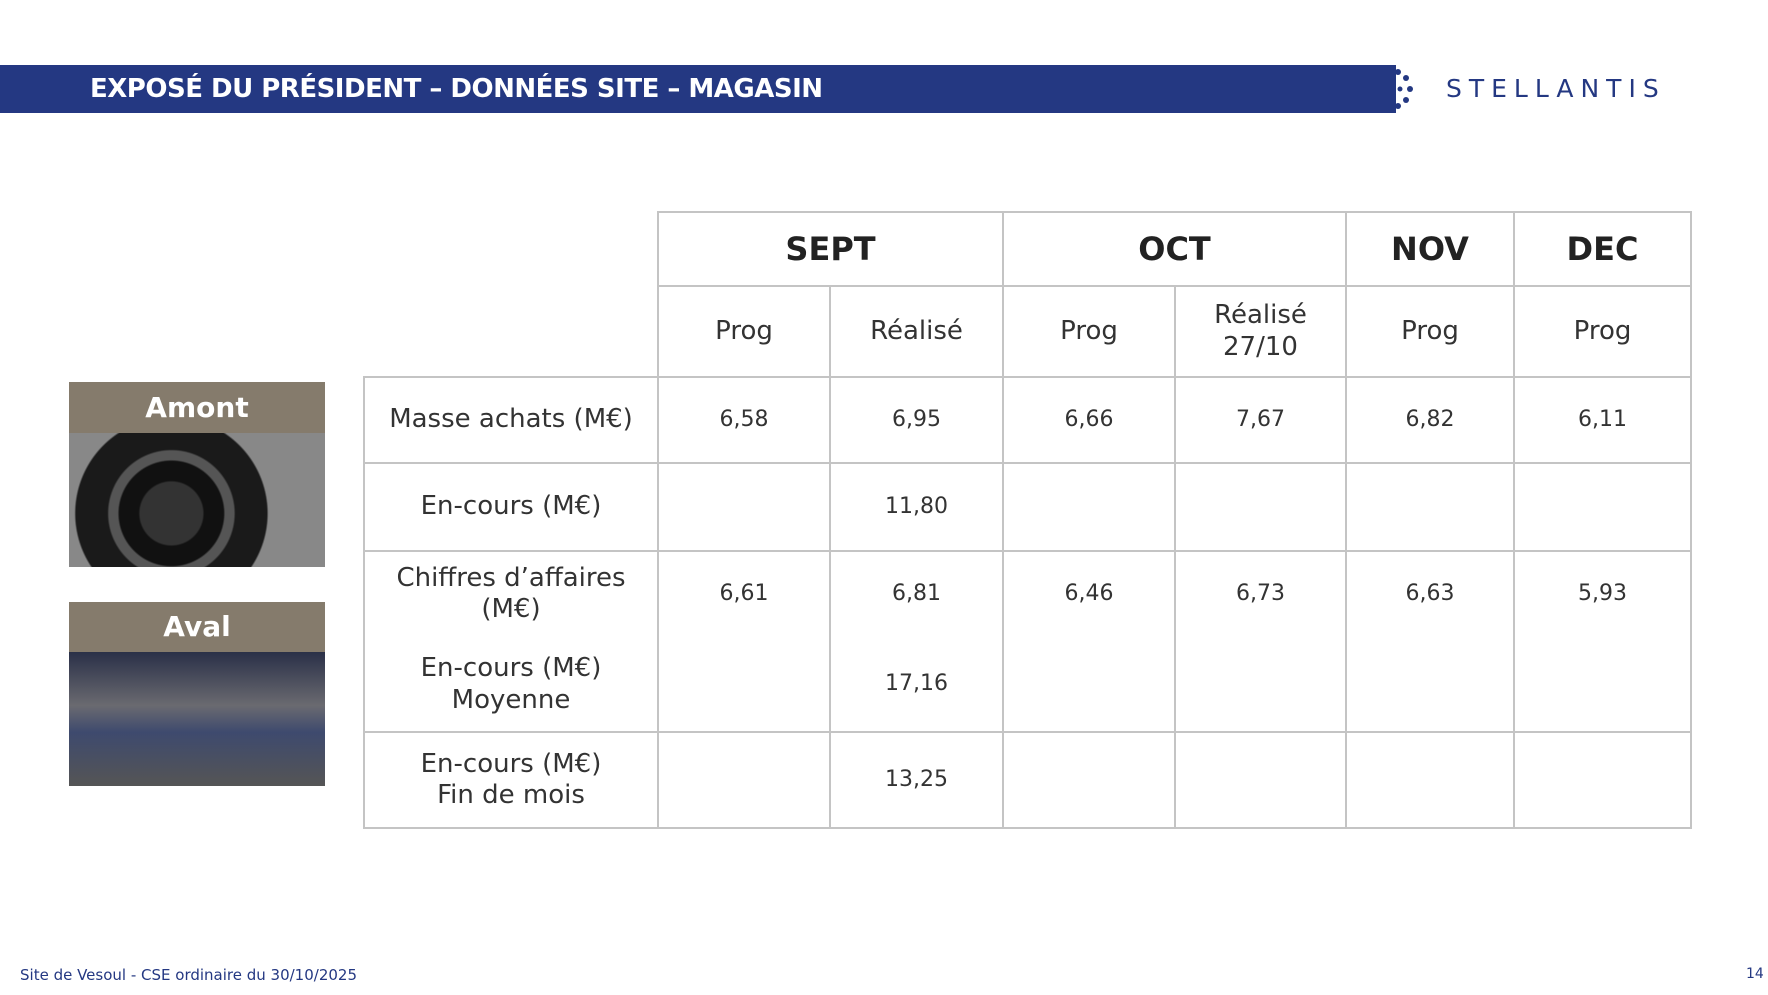 The height and width of the screenshot is (995, 1768). Describe the element at coordinates (511, 593) in the screenshot. I see `row-label: Chiffres d’affaires (M€)` at that location.